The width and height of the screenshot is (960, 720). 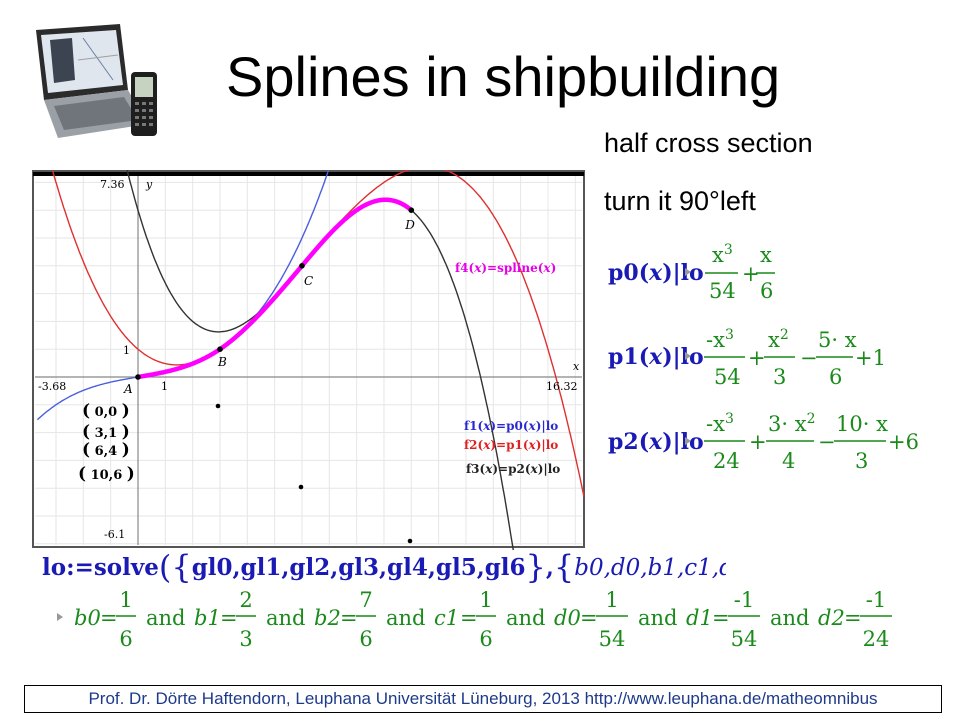 I want to click on point-d-dot, so click(x=411, y=210).